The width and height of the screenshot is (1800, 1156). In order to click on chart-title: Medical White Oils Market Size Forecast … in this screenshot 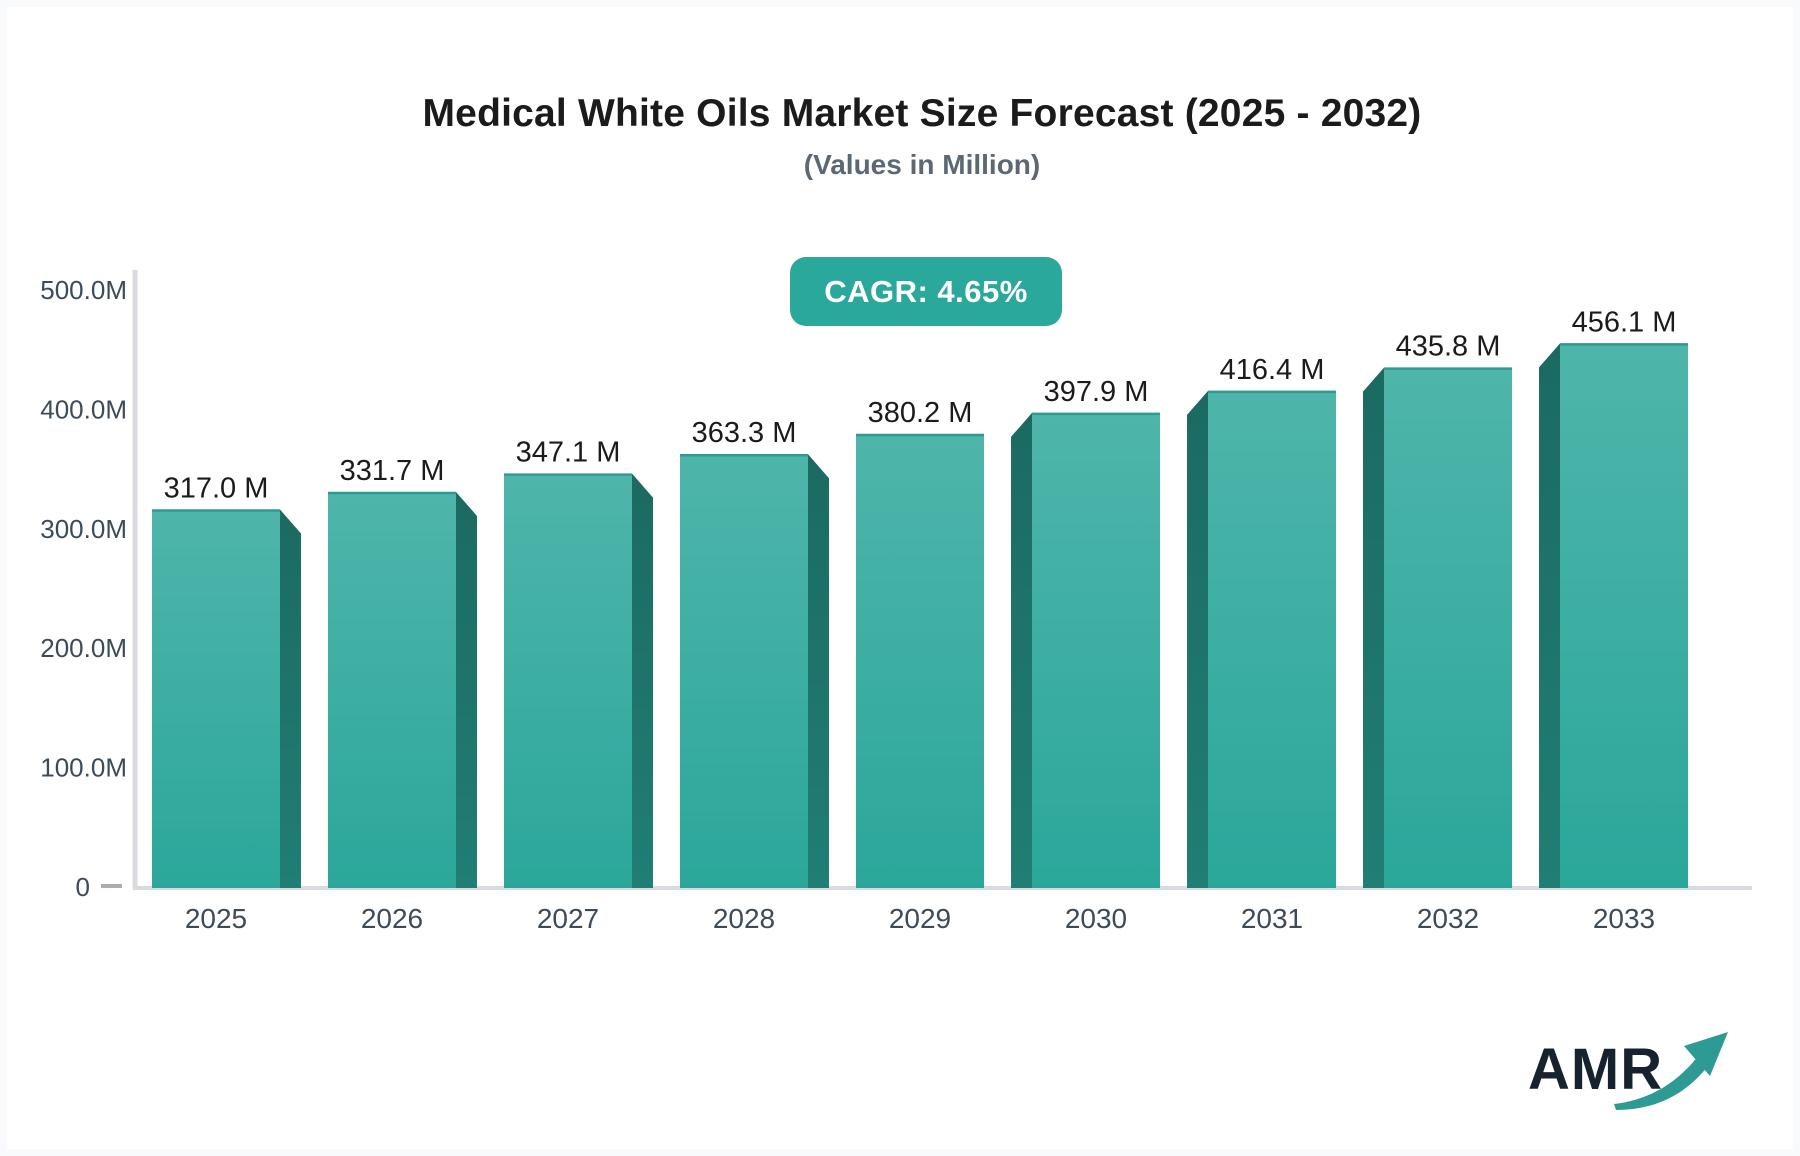, I will do `click(922, 113)`.